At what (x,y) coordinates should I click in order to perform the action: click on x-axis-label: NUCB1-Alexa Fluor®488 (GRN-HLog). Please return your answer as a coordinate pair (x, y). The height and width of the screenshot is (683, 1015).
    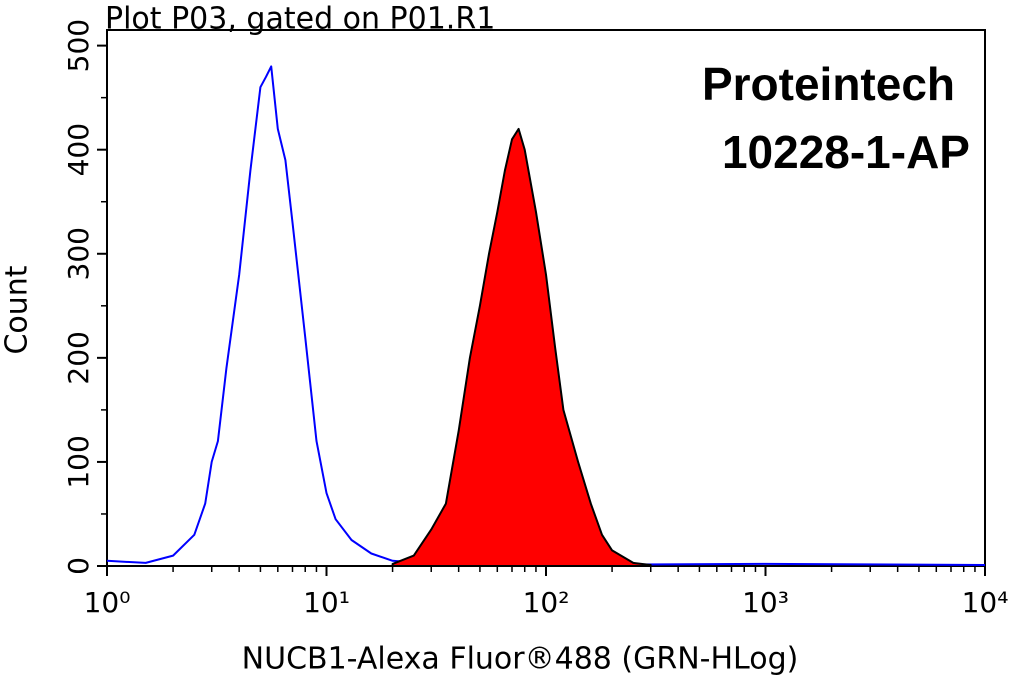
    Looking at the image, I should click on (520, 659).